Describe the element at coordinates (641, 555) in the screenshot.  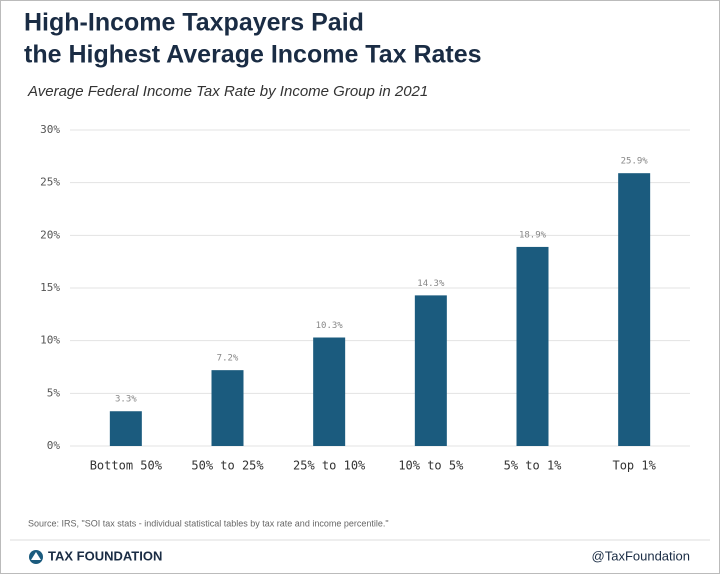
I see `footer-handle: @TaxFoundation` at that location.